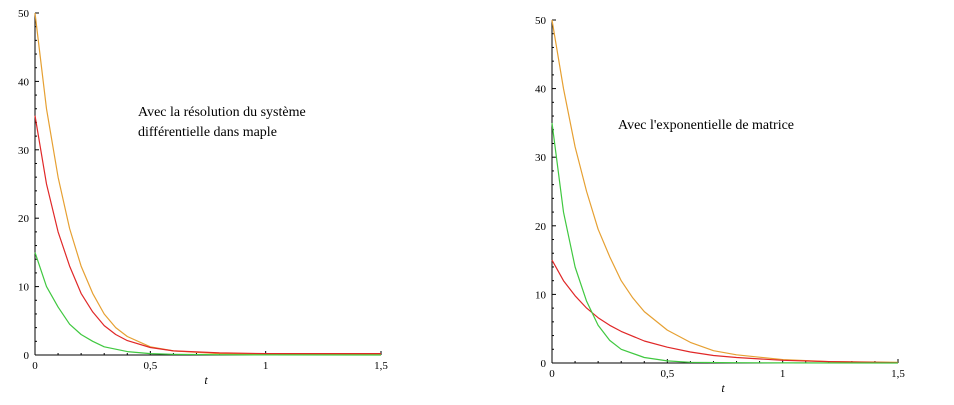 The height and width of the screenshot is (405, 954). Describe the element at coordinates (207, 132) in the screenshot. I see `annotation-line-2: différentielle dans maple` at that location.